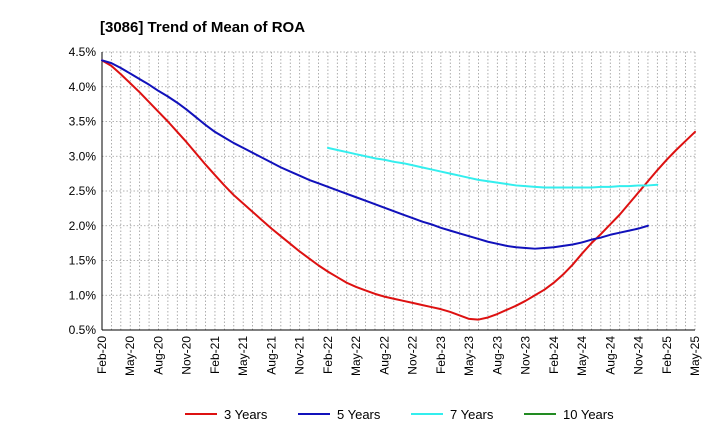 This screenshot has height=440, width=720. What do you see at coordinates (610, 355) in the screenshot?
I see `x-tick-label: Aug-24` at bounding box center [610, 355].